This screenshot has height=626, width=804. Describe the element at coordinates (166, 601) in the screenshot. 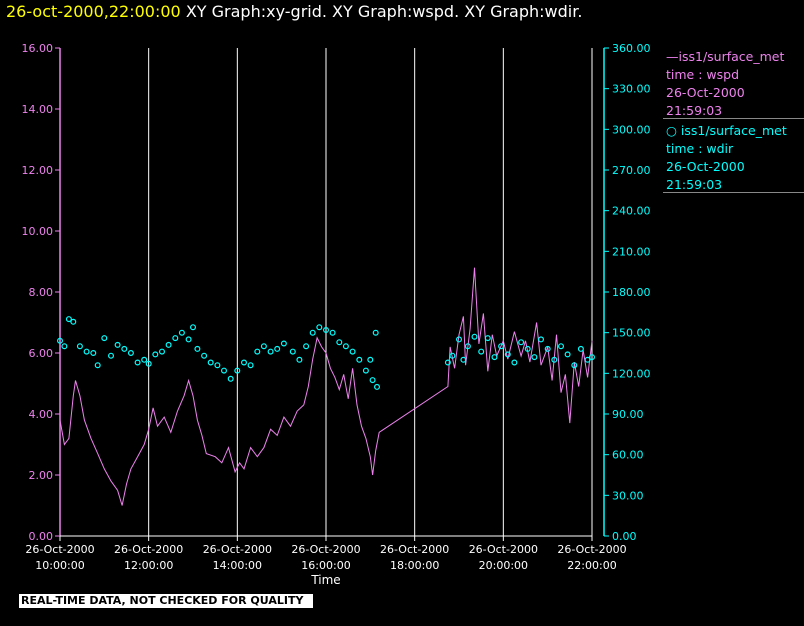

I see `quality-disclaimer: REAL-TIME DATA, NOT CHECKED FOR QUALITY` at that location.